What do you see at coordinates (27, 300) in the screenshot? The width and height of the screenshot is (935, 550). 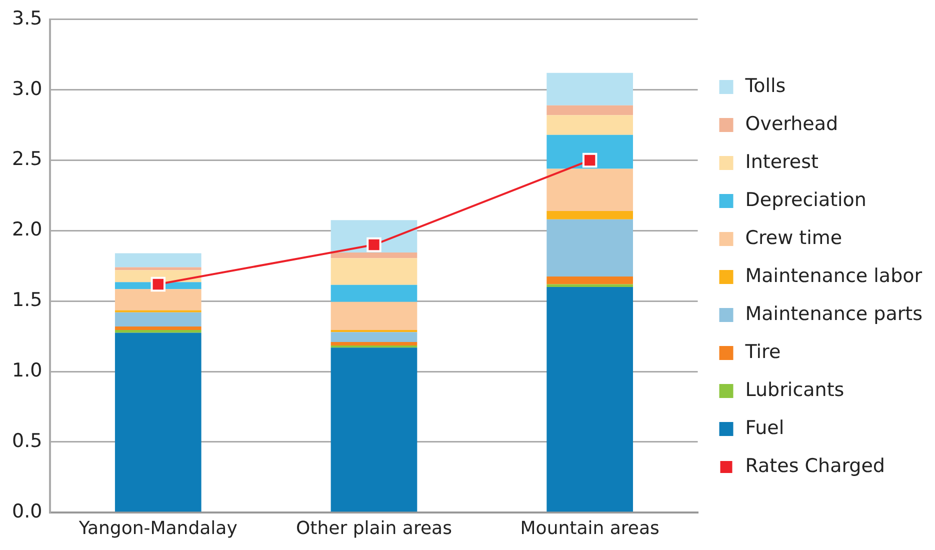 I see `y-tick-label: 1.5` at bounding box center [27, 300].